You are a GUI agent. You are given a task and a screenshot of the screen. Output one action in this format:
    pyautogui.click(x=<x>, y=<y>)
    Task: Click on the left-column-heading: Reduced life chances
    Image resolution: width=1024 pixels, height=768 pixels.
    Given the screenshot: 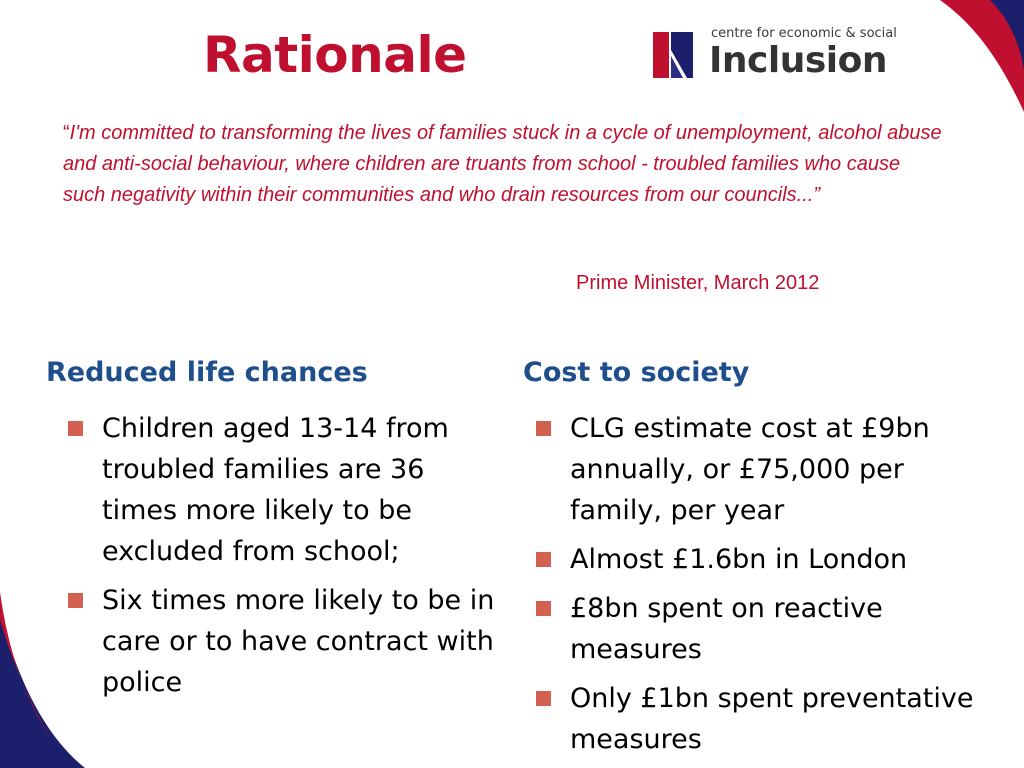 What is the action you would take?
    pyautogui.click(x=207, y=372)
    